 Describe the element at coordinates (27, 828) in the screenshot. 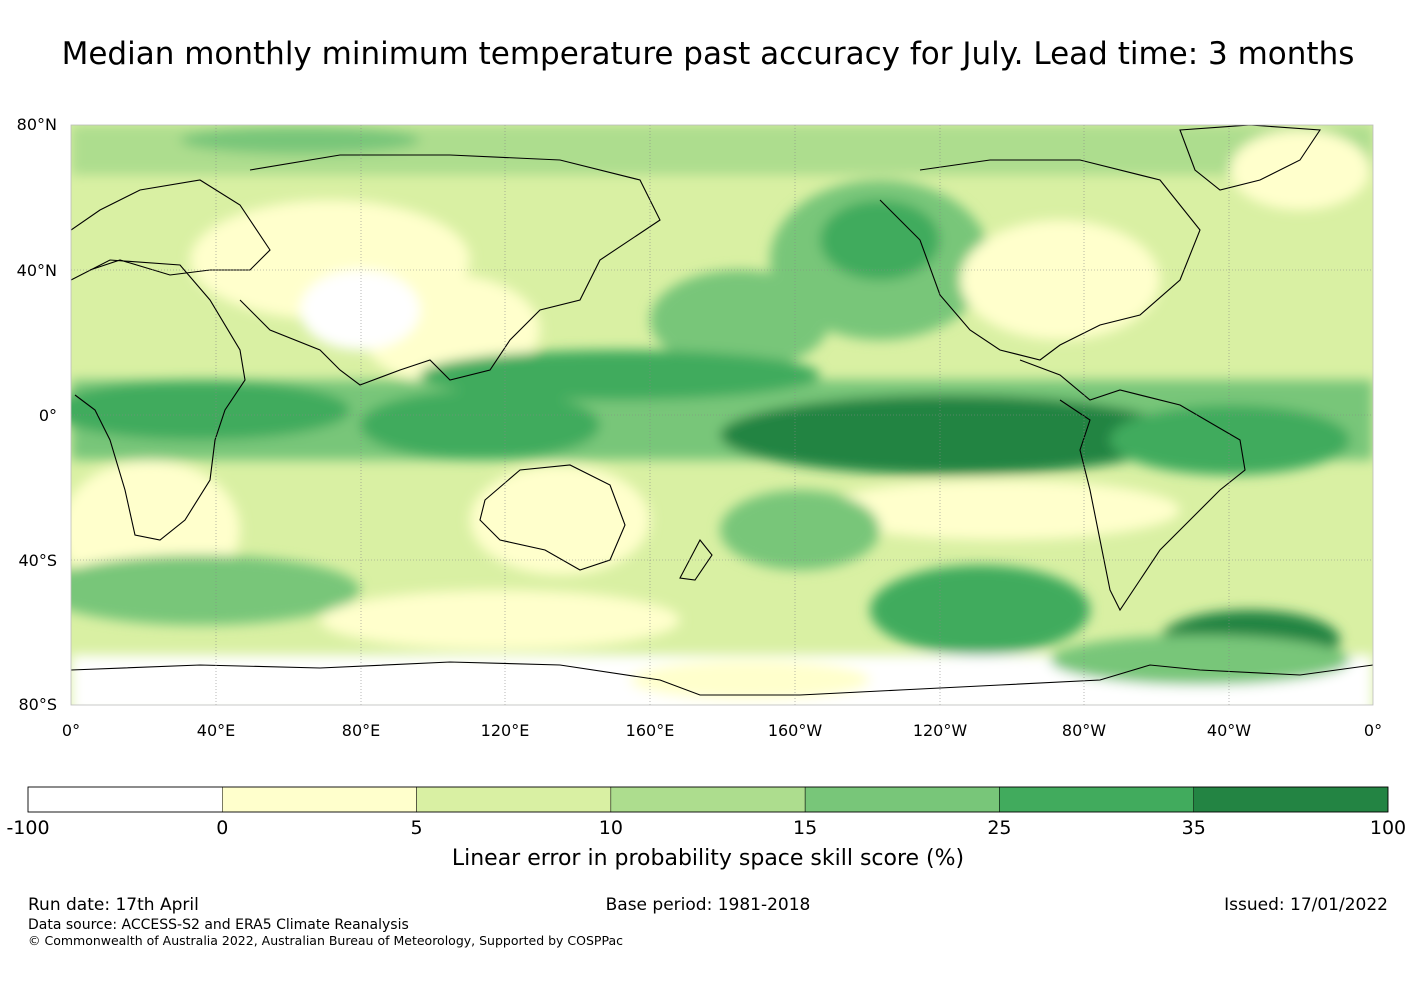

I see `colorbar-tick-label: -100` at that location.